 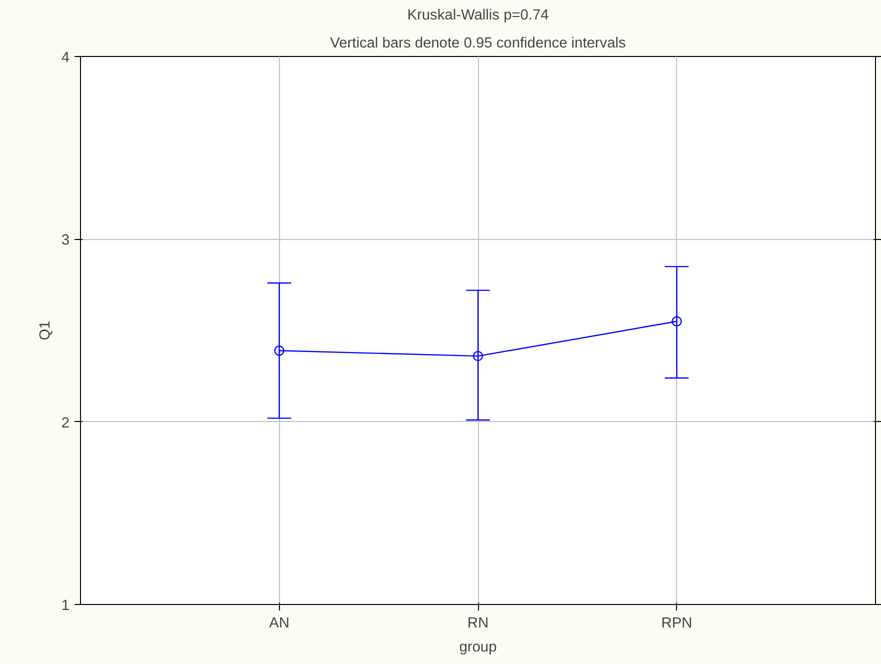 What do you see at coordinates (65, 58) in the screenshot?
I see `y-tick-label: 4` at bounding box center [65, 58].